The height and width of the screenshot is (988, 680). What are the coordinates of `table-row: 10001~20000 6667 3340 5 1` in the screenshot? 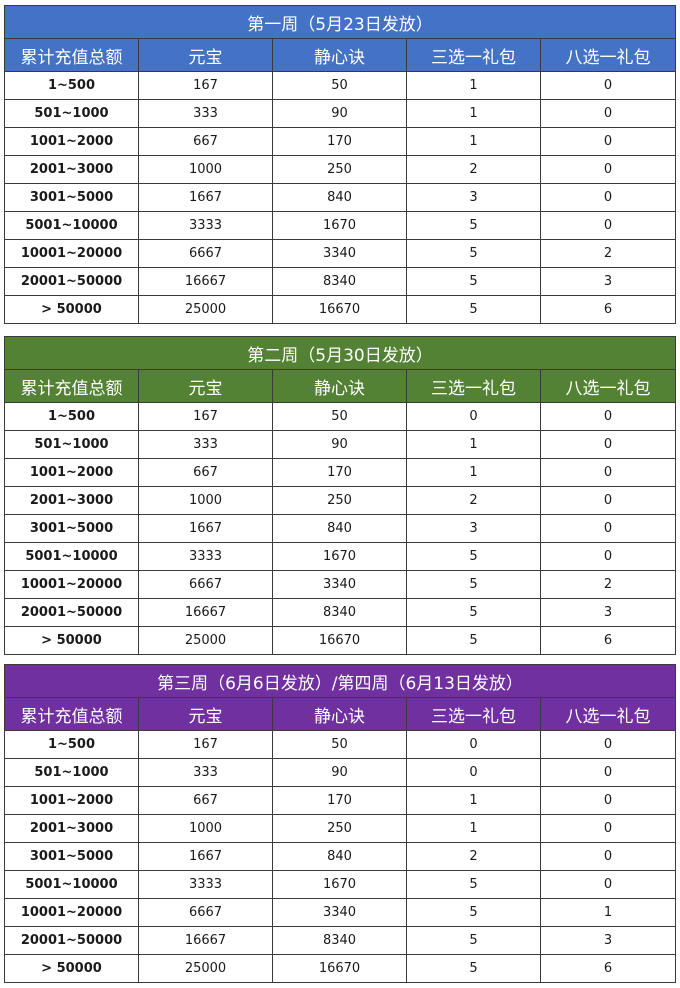 It's located at (340, 912).